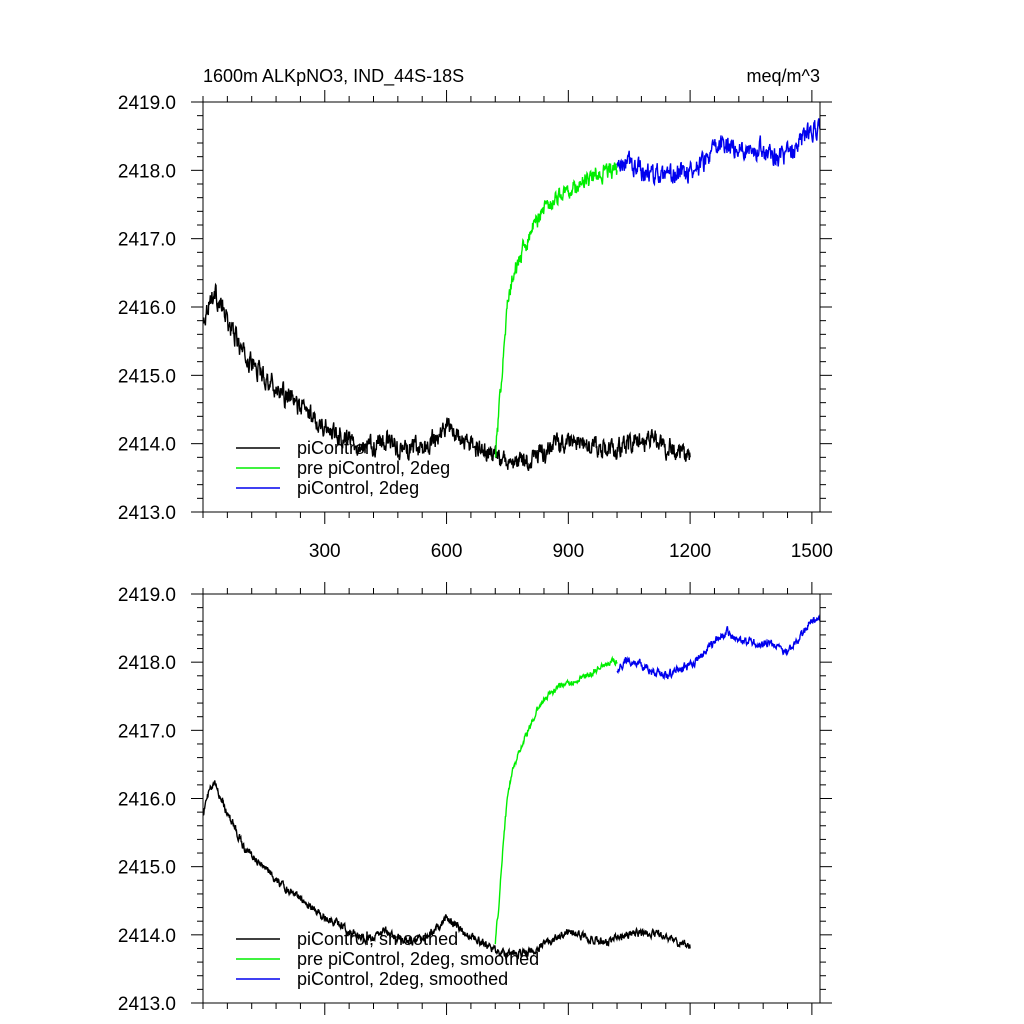 This screenshot has height=1024, width=1024. What do you see at coordinates (447, 551) in the screenshot?
I see `x-tick-label: 600` at bounding box center [447, 551].